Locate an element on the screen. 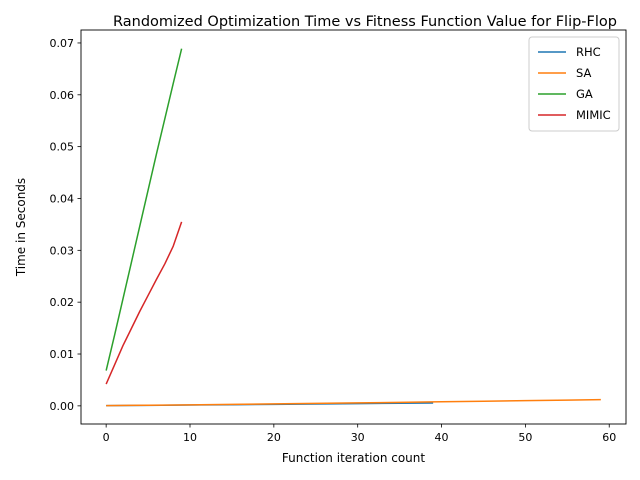  series-line-mimic is located at coordinates (144, 303).